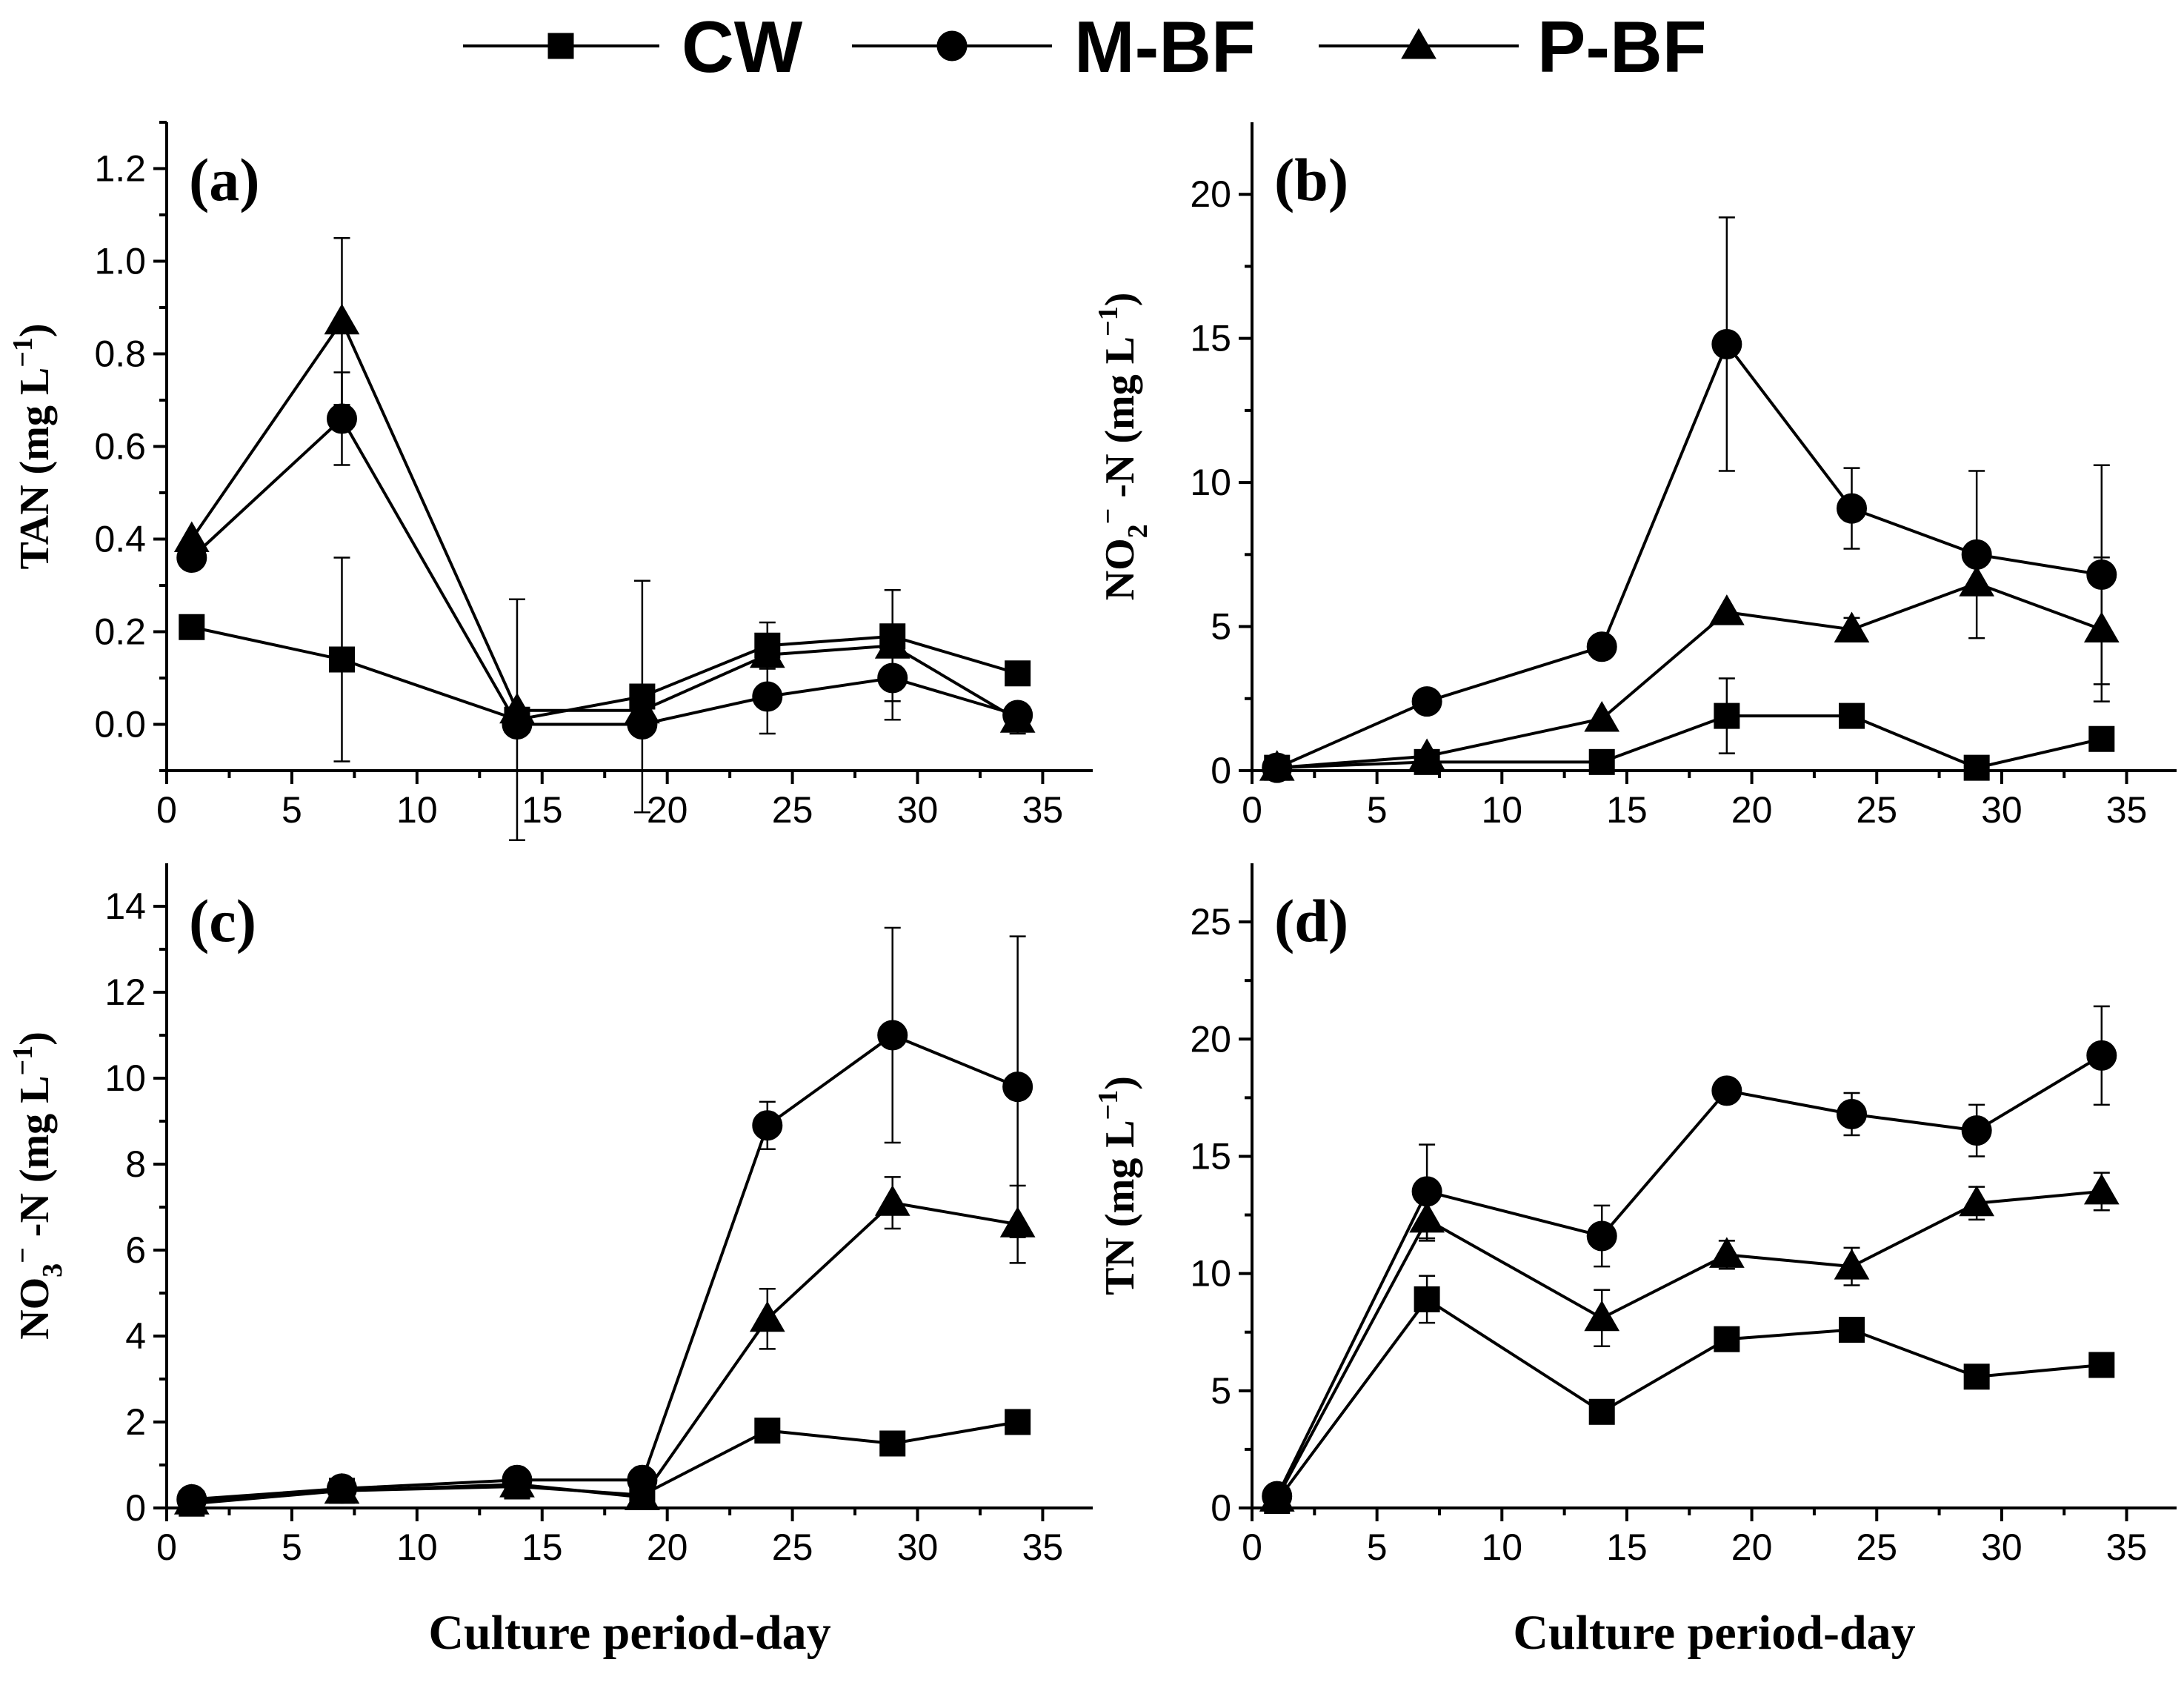  Describe the element at coordinates (1210, 338) in the screenshot. I see `y-tick-label: 15` at that location.